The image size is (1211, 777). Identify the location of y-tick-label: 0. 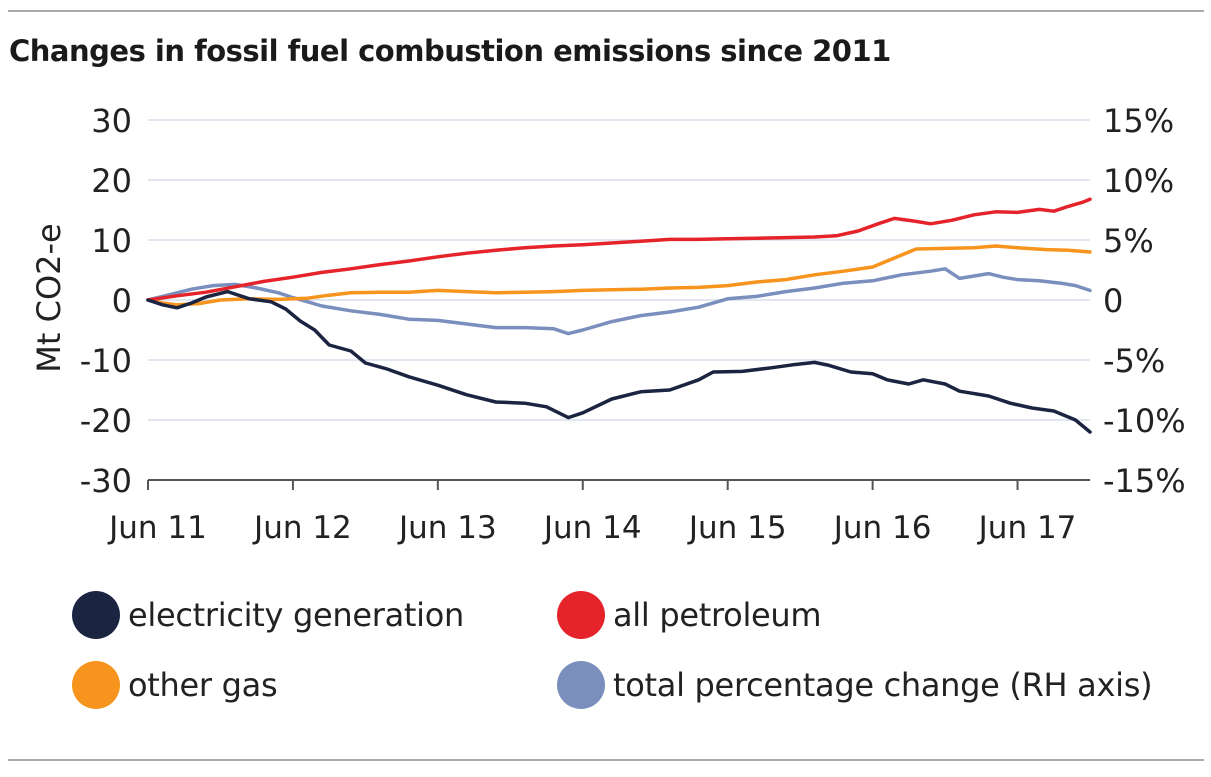
(122, 301).